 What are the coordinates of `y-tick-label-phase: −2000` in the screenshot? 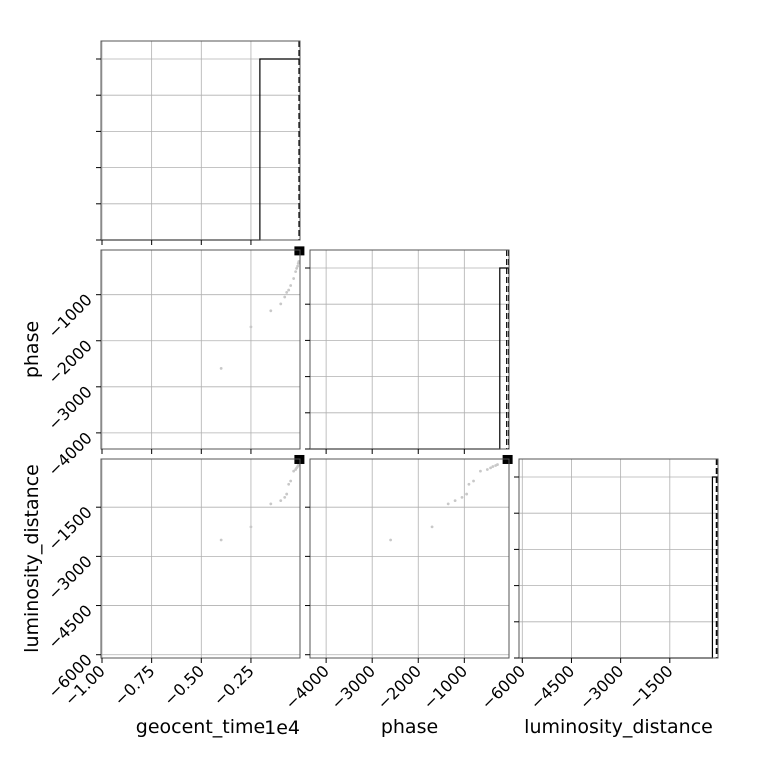 It's located at (70, 362).